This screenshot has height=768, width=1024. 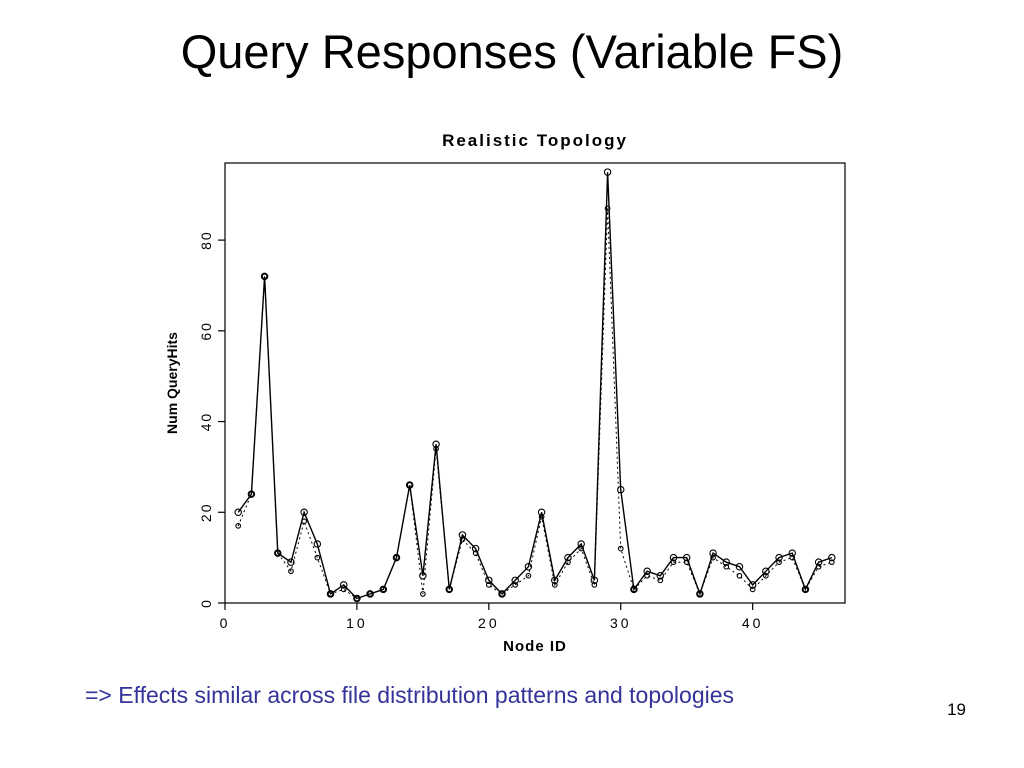 What do you see at coordinates (206, 240) in the screenshot?
I see `y-tick-label: 80` at bounding box center [206, 240].